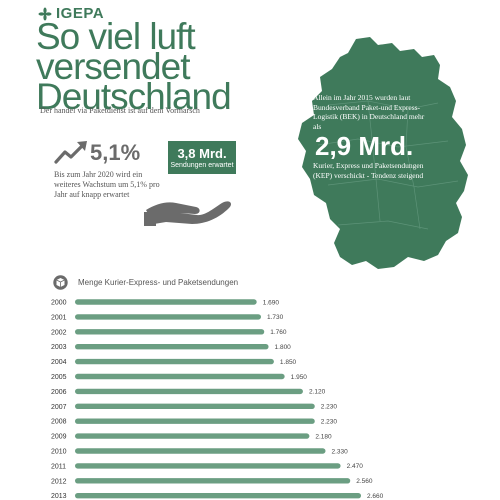  What do you see at coordinates (59, 377) in the screenshot?
I see `year-label: 2005` at bounding box center [59, 377].